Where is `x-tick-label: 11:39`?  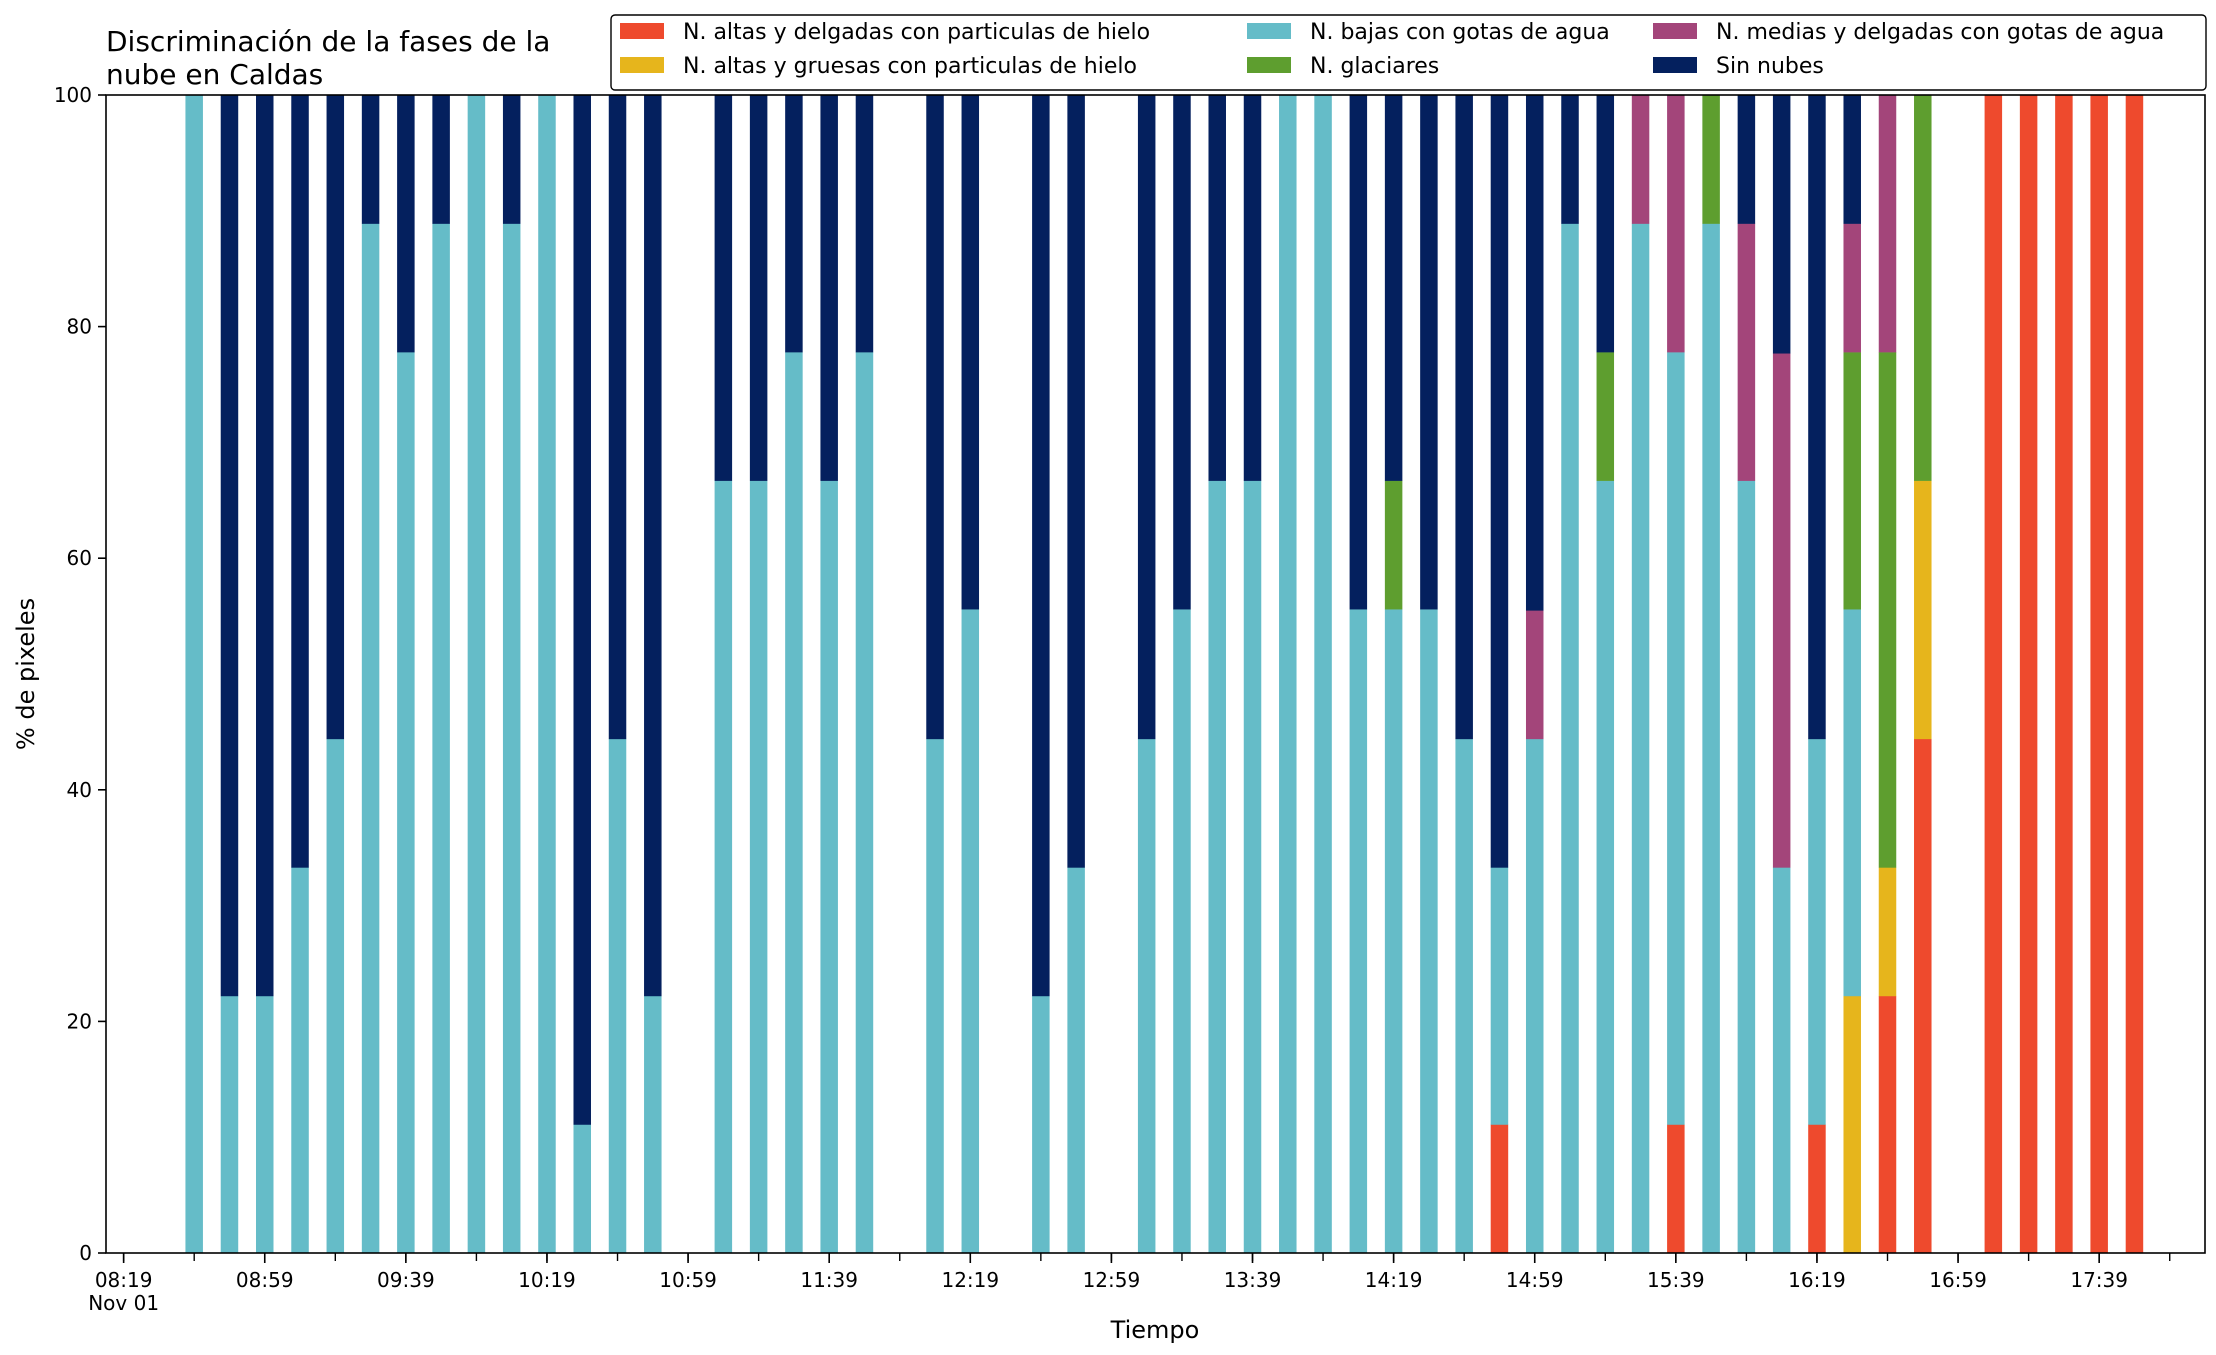
x-tick-label: 11:39 is located at coordinates (829, 1280).